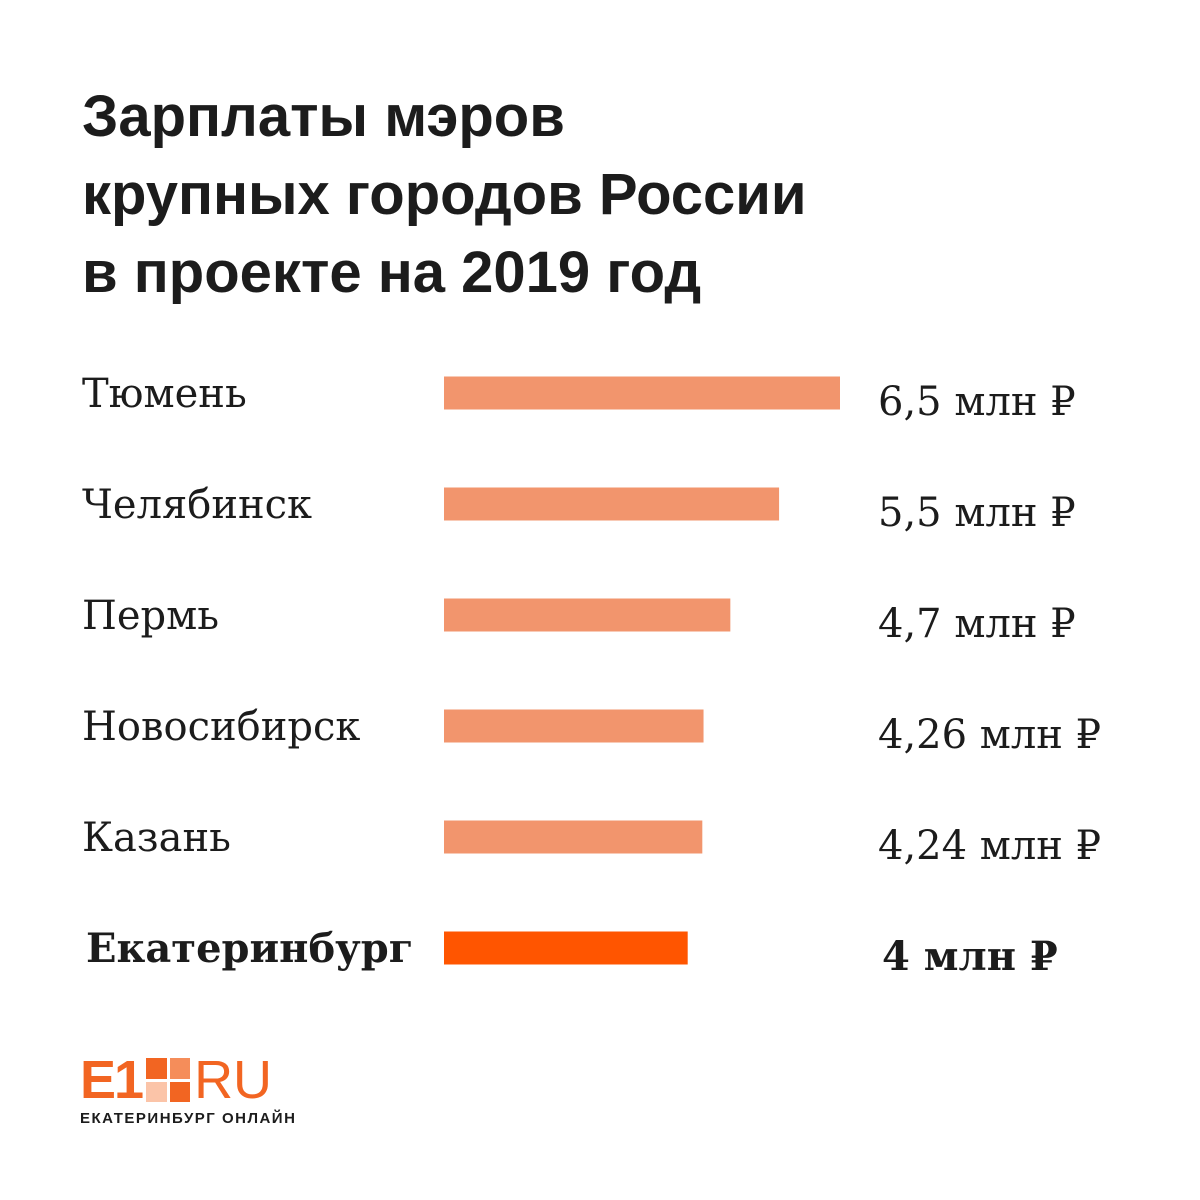 This screenshot has height=1200, width=1200. What do you see at coordinates (156, 838) in the screenshot?
I see `category-label: Казань` at bounding box center [156, 838].